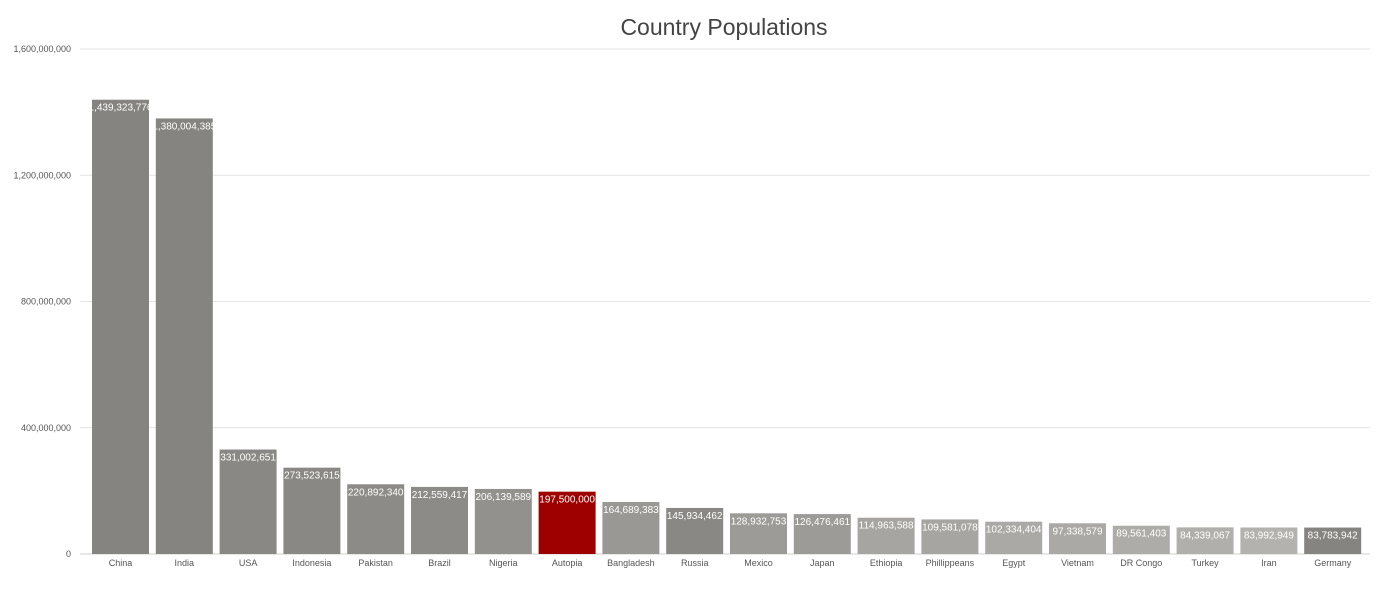  I want to click on data-label: 145,934,462, so click(695, 516).